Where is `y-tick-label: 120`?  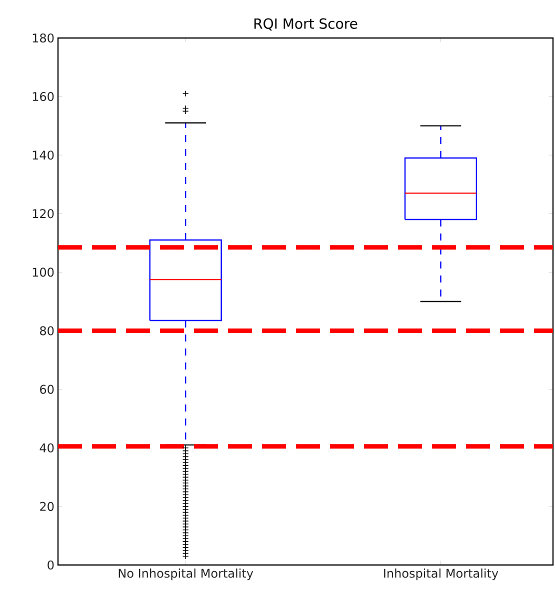 y-tick-label: 120 is located at coordinates (43, 213).